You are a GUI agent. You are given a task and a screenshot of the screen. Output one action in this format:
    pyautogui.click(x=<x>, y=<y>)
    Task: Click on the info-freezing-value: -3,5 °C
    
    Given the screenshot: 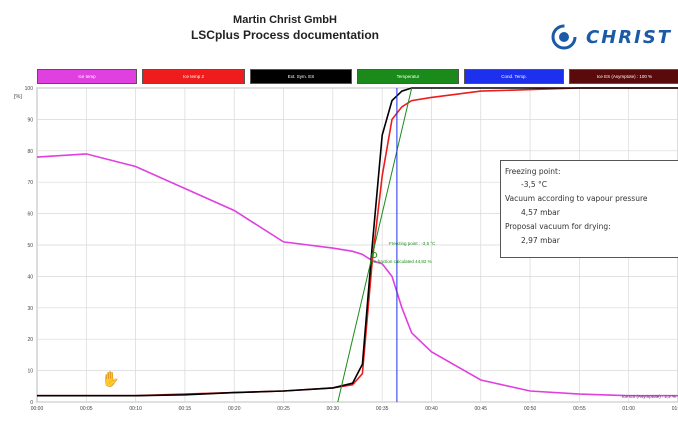 What is the action you would take?
    pyautogui.click(x=534, y=184)
    